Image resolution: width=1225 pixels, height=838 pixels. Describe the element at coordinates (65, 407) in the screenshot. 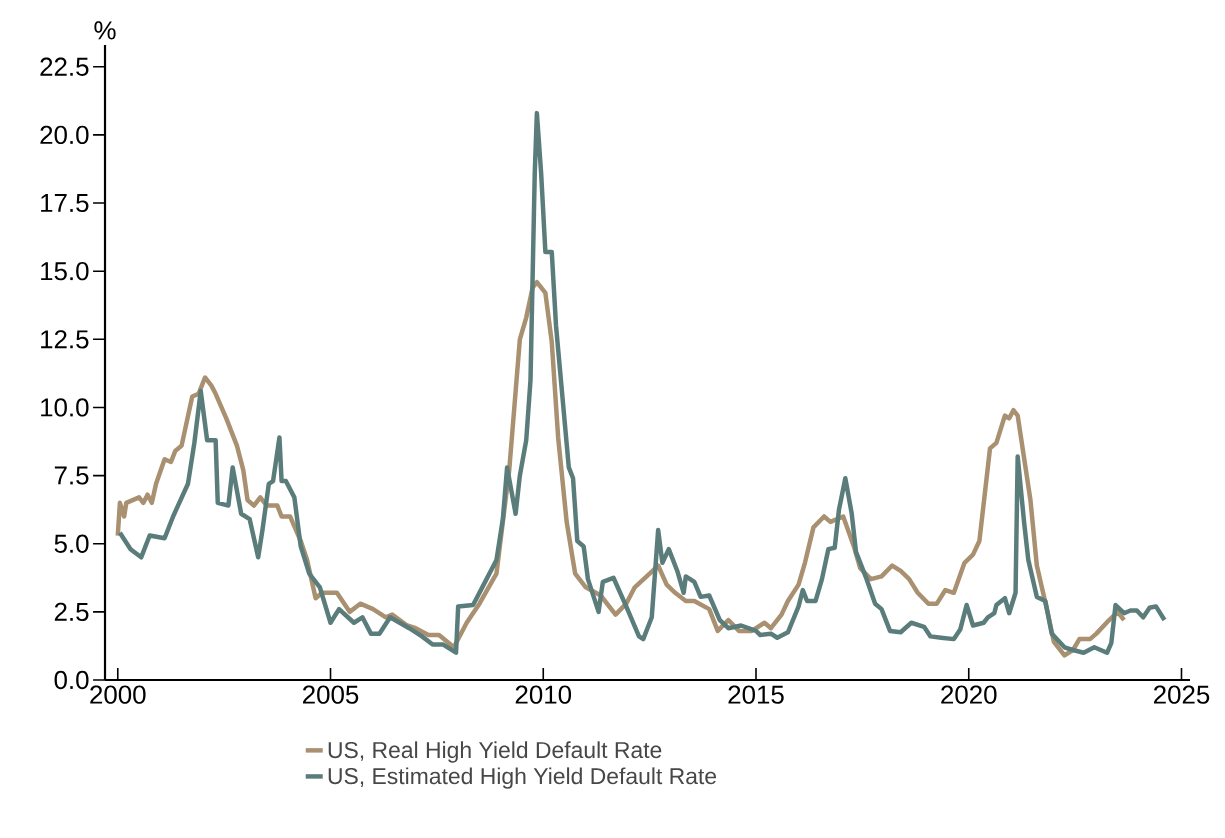

I see `y-tick-label: 10.0` at that location.